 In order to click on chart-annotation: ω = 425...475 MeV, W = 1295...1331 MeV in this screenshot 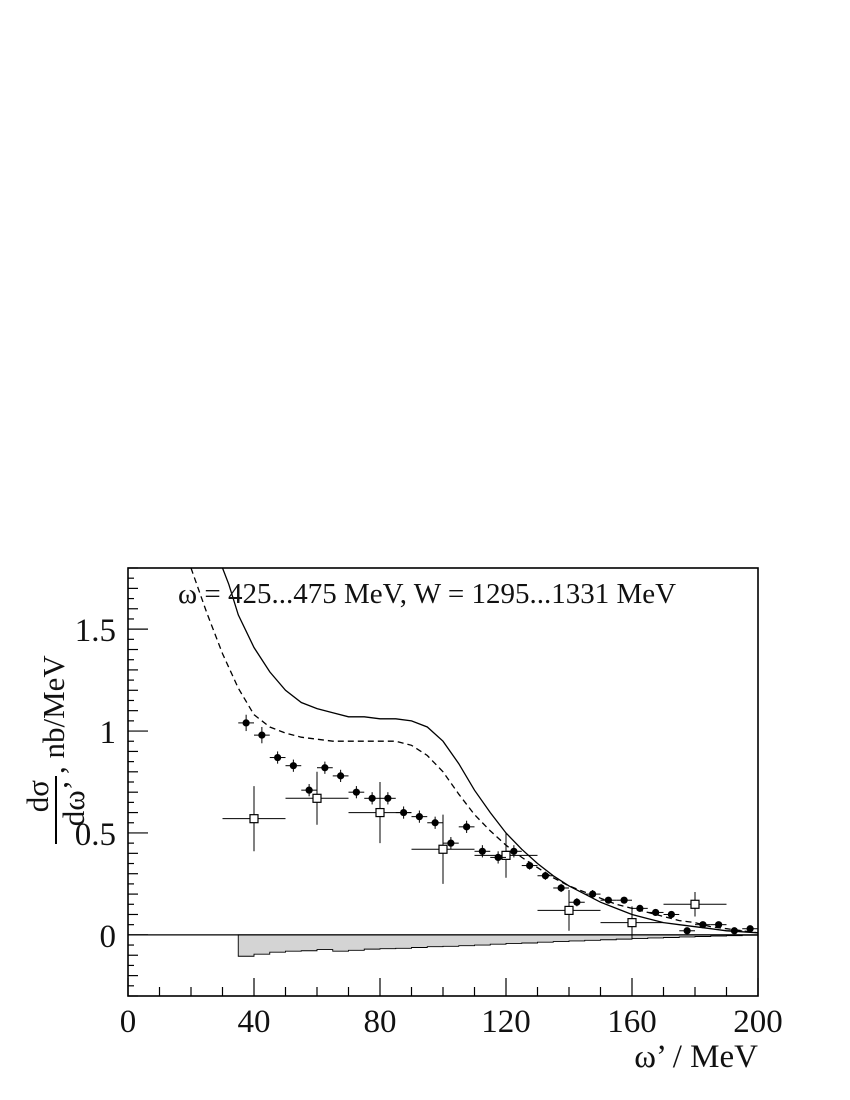, I will do `click(427, 594)`.